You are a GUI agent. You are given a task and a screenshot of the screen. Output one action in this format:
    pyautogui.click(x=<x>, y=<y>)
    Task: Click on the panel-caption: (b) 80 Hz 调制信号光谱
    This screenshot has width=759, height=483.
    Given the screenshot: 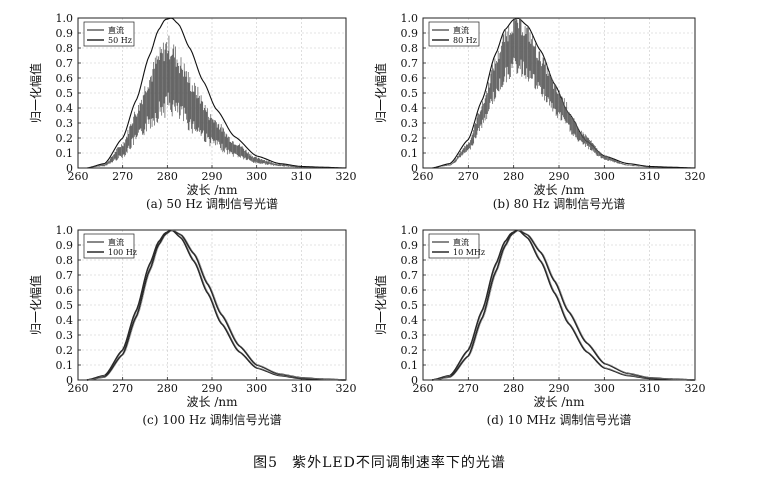 What is the action you would take?
    pyautogui.click(x=559, y=204)
    